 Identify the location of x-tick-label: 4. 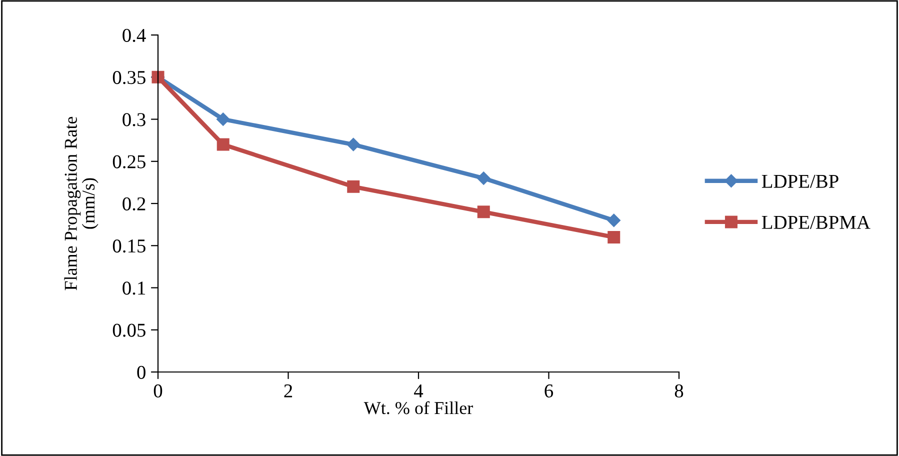
(419, 391).